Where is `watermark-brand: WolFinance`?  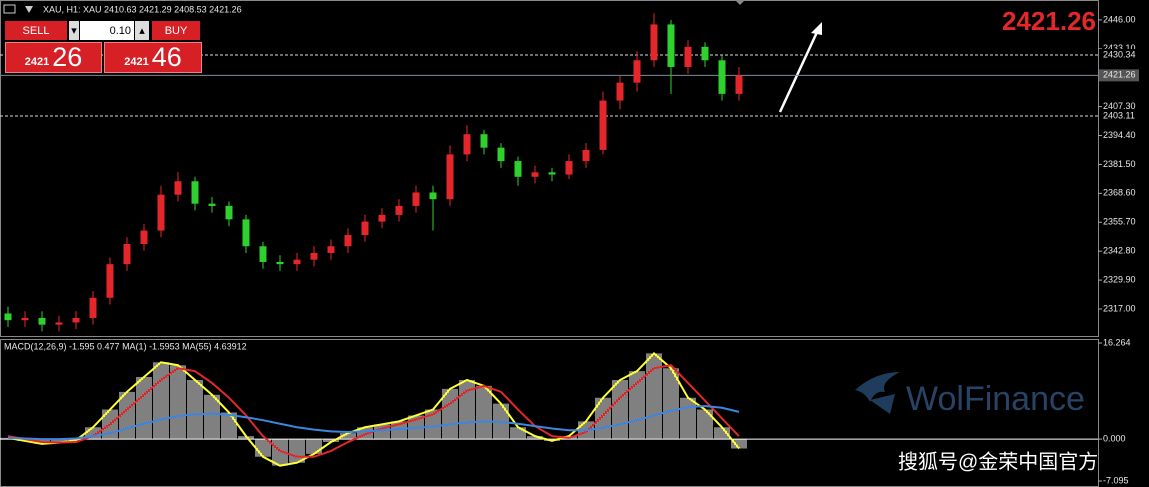 watermark-brand: WolFinance is located at coordinates (995, 399).